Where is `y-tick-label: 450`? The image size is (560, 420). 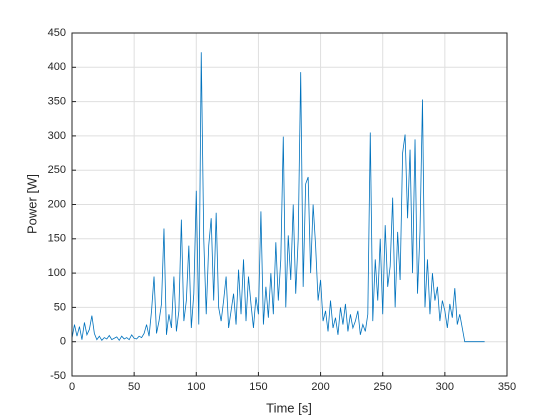 y-tick-label: 450 is located at coordinates (57, 33).